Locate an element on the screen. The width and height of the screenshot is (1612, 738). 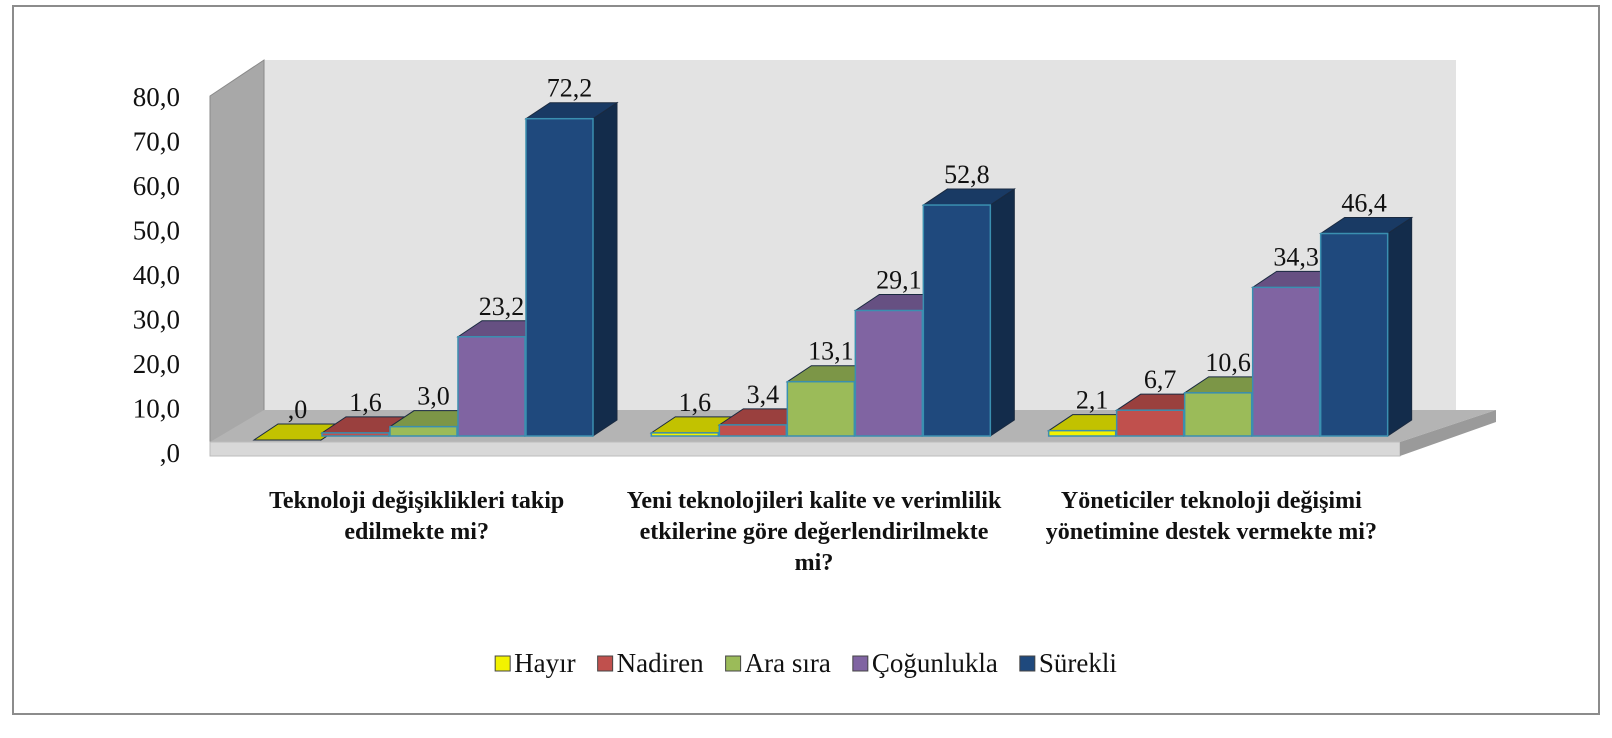
y-tick-label: 10,0 is located at coordinates (156, 409).